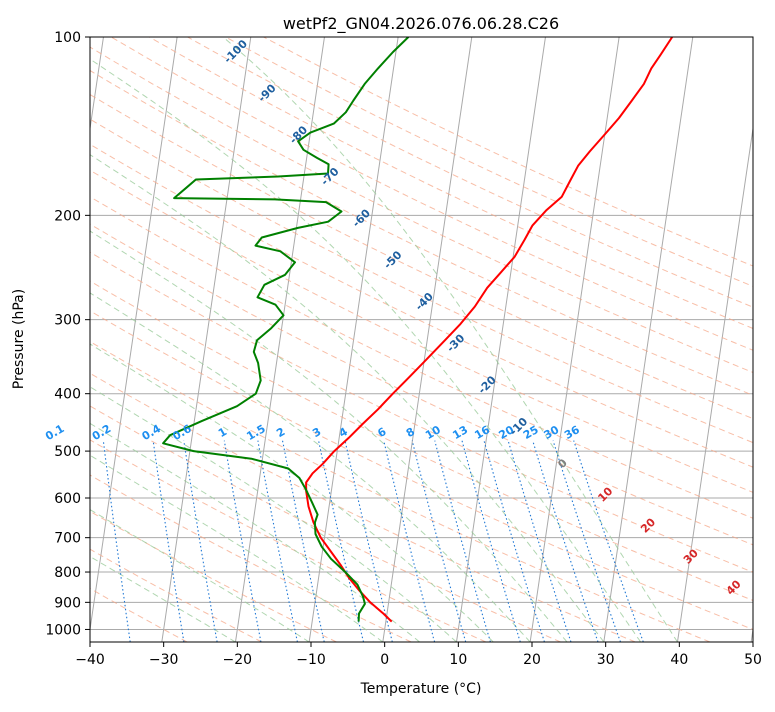 This screenshot has width=775, height=712. I want to click on x-axis-label: Temperature (°C), so click(421, 689).